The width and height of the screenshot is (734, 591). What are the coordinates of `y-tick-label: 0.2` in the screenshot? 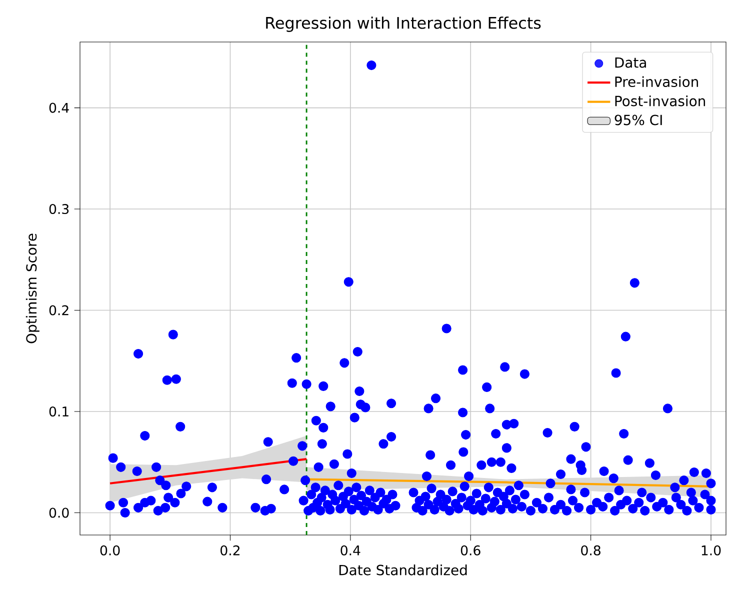 It's located at (58, 310).